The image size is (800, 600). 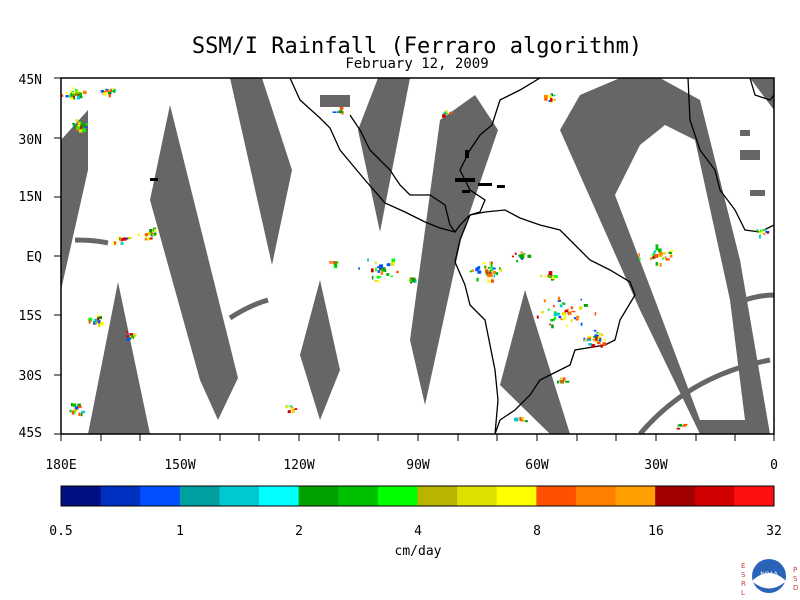 I want to click on colorbar-border, so click(x=417, y=496).